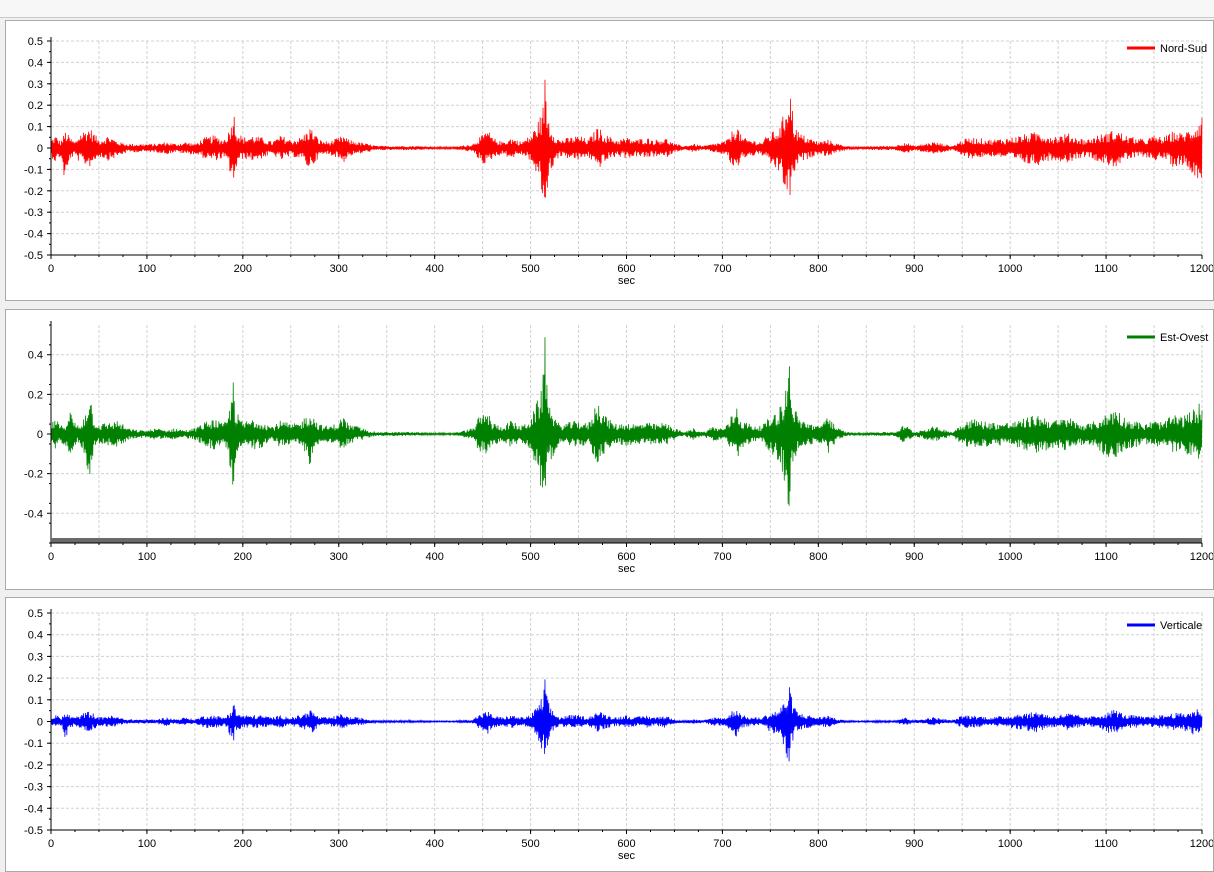 The width and height of the screenshot is (1214, 872). I want to click on legend: Est-Ovest, so click(1167, 338).